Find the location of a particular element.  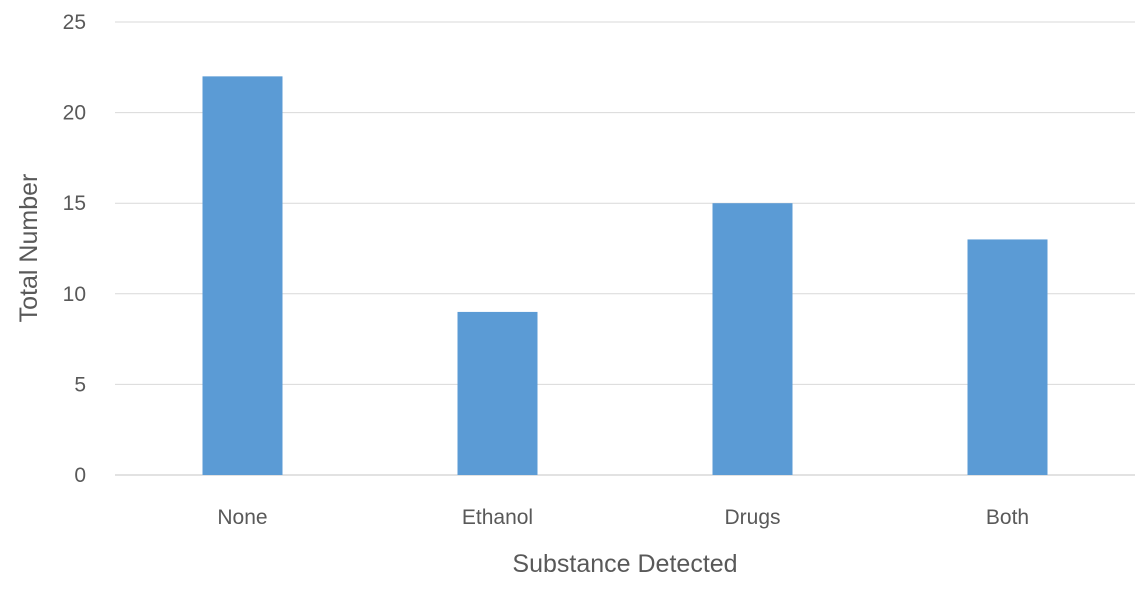

y-tick-label: 0 is located at coordinates (80, 475).